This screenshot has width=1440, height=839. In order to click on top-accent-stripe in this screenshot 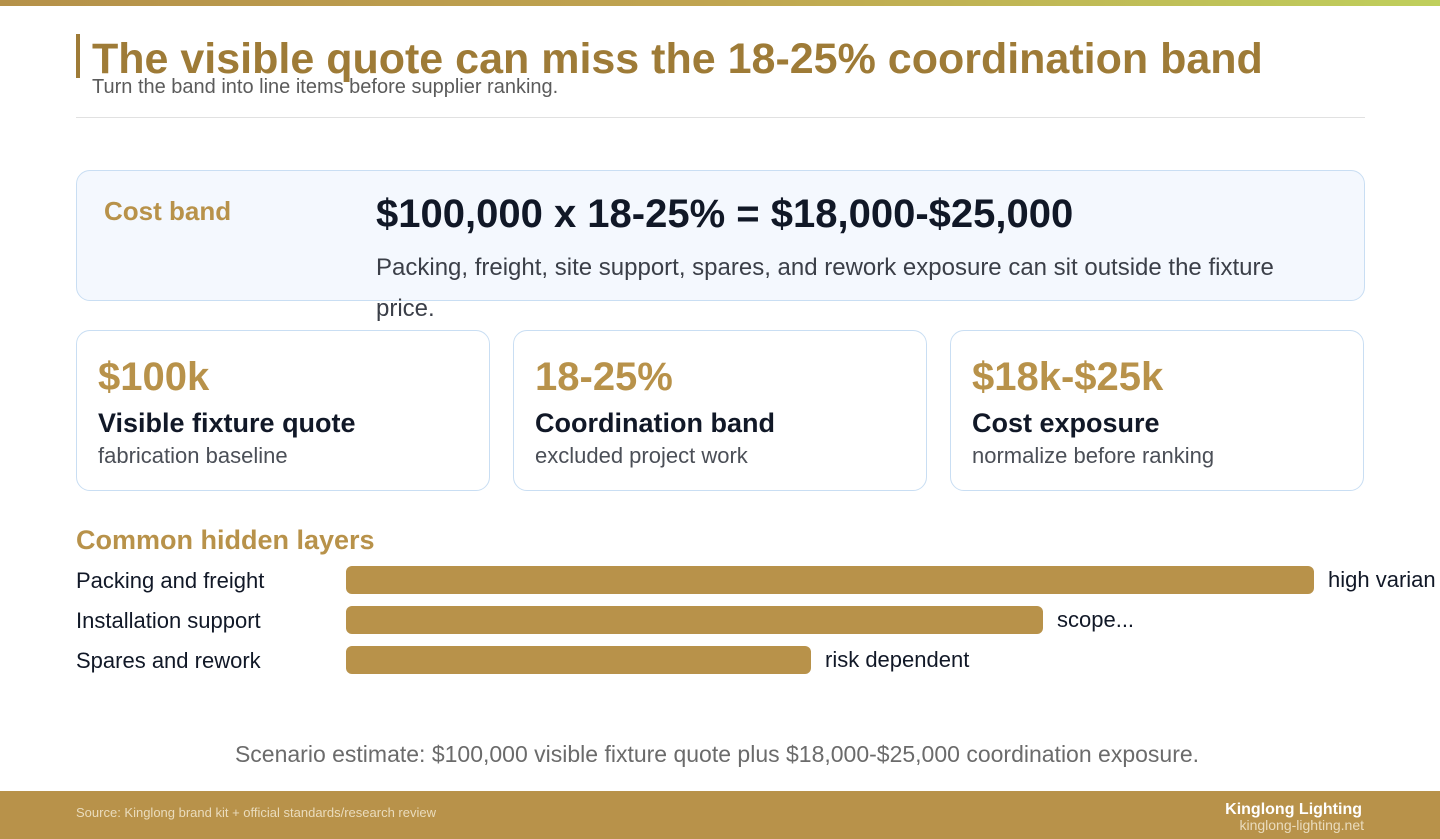, I will do `click(720, 3)`.